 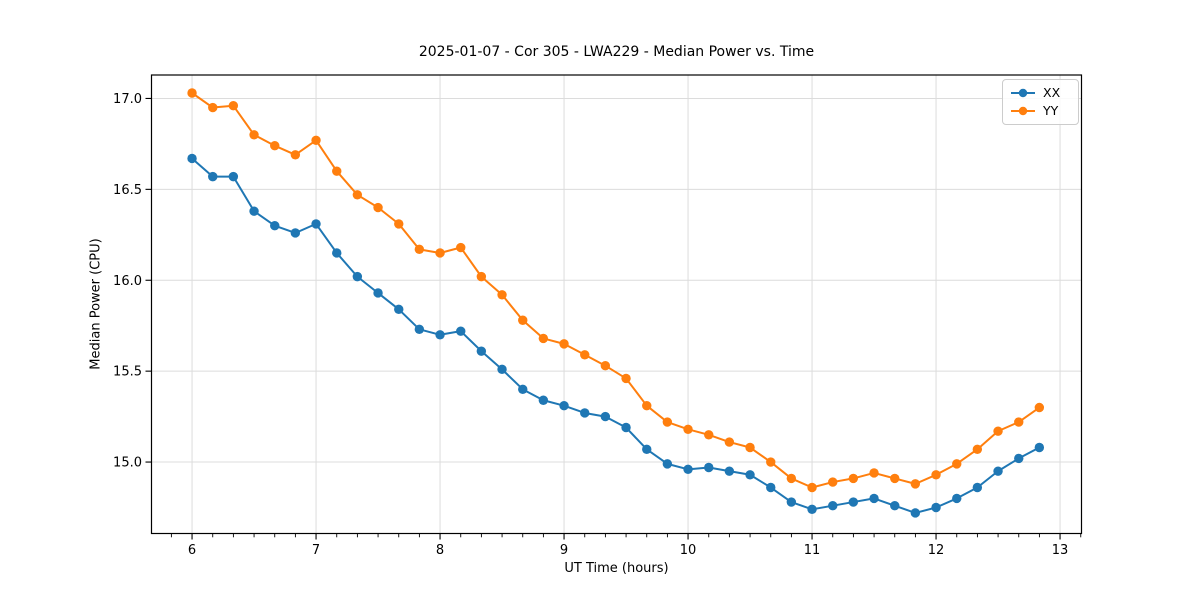 What do you see at coordinates (127, 372) in the screenshot?
I see `y-tick-label: 15.5` at bounding box center [127, 372].